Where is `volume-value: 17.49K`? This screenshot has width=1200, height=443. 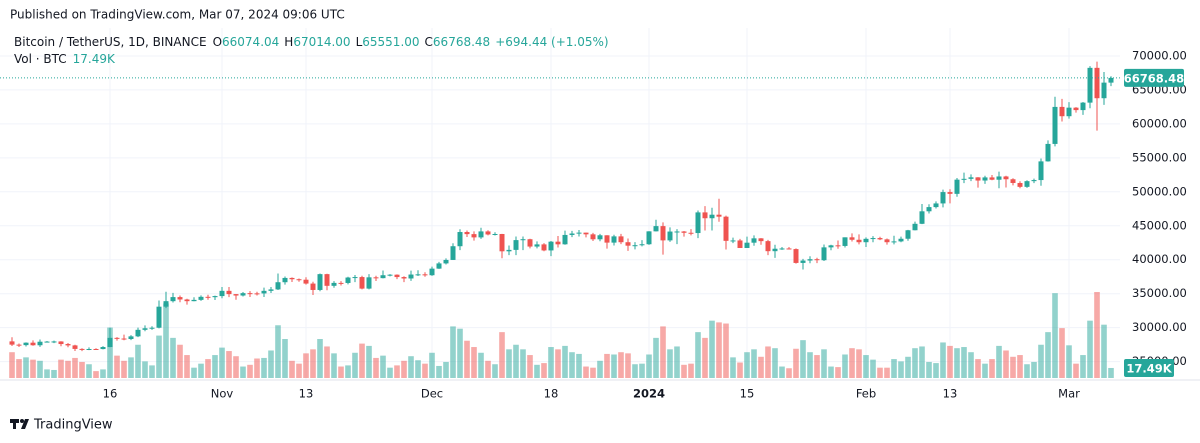
volume-value: 17.49K is located at coordinates (94, 59).